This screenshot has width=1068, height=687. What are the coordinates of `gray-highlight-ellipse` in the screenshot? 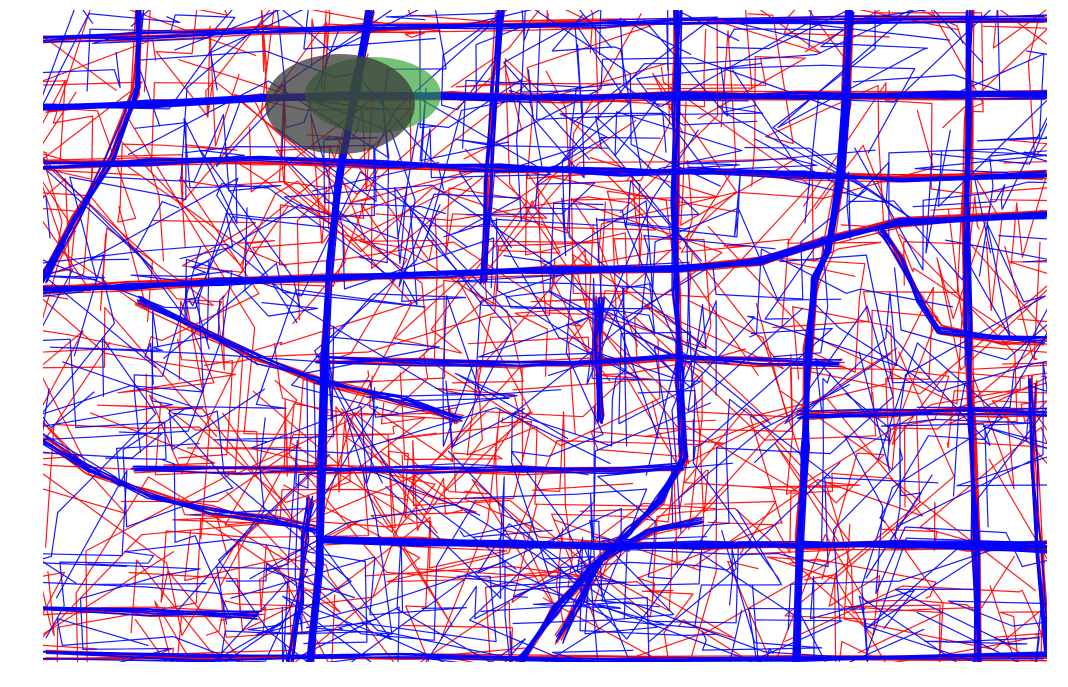 It's located at (340, 104).